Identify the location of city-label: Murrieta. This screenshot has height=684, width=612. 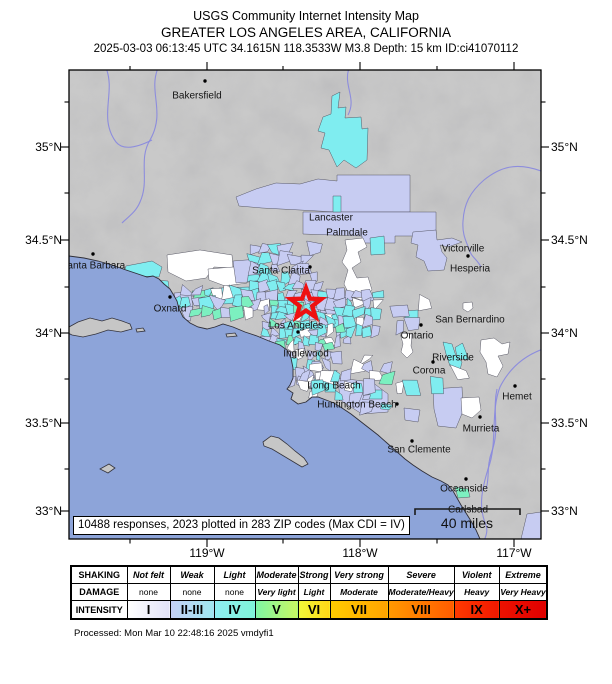
(481, 429).